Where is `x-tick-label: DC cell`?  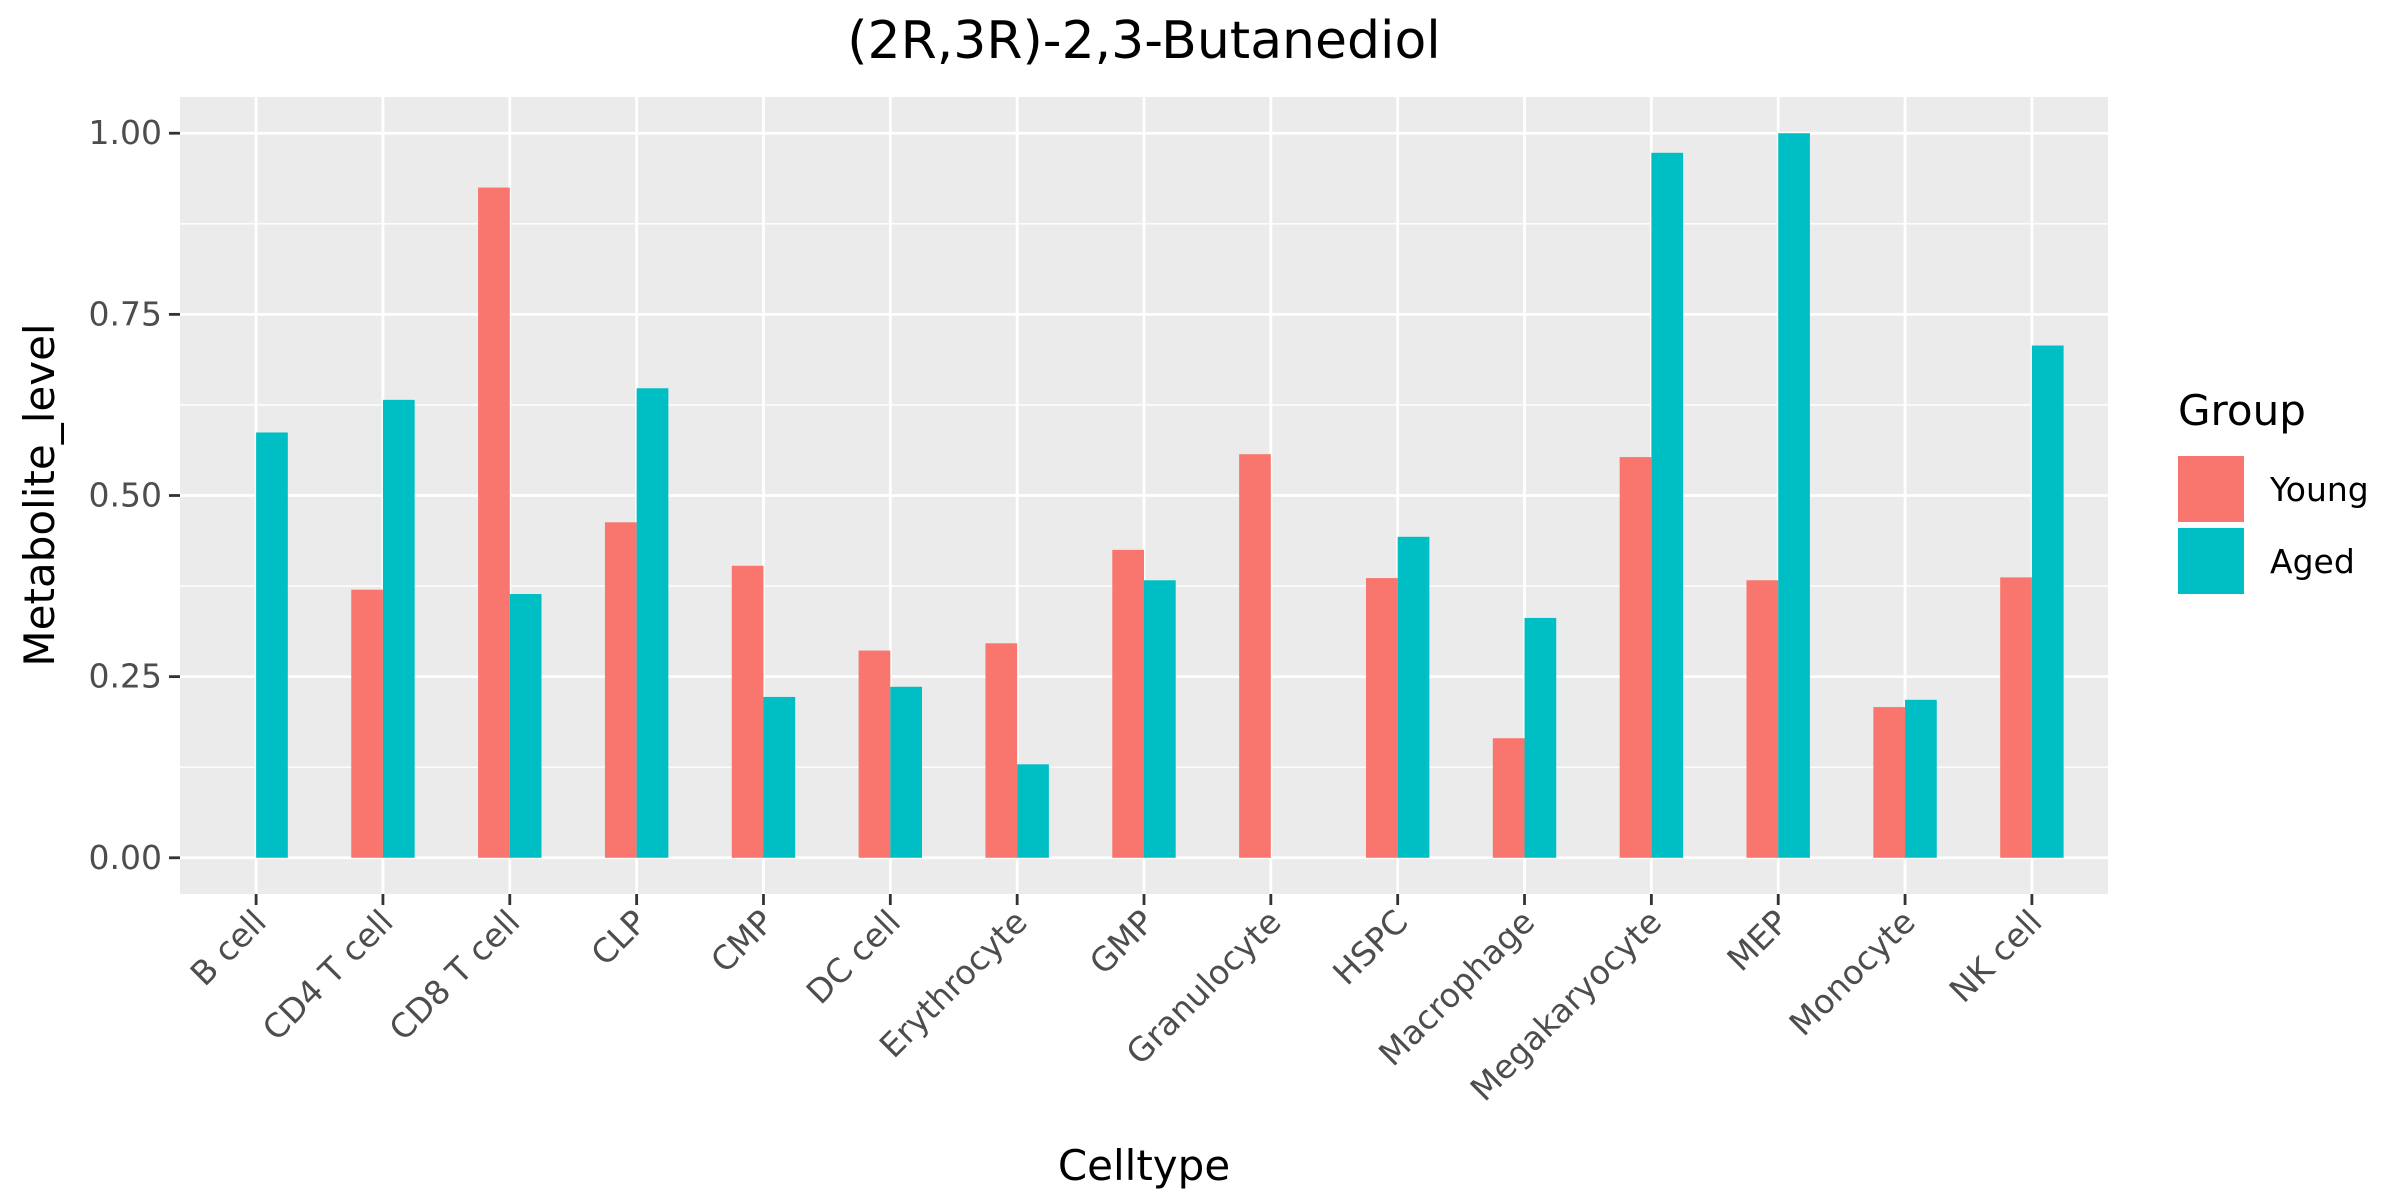 x-tick-label: DC cell is located at coordinates (853, 956).